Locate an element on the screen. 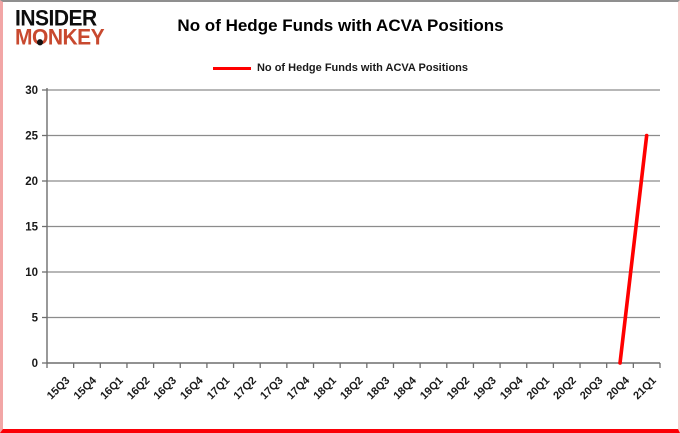 This screenshot has height=433, width=680. x-tick-label: 17Q3 is located at coordinates (272, 389).